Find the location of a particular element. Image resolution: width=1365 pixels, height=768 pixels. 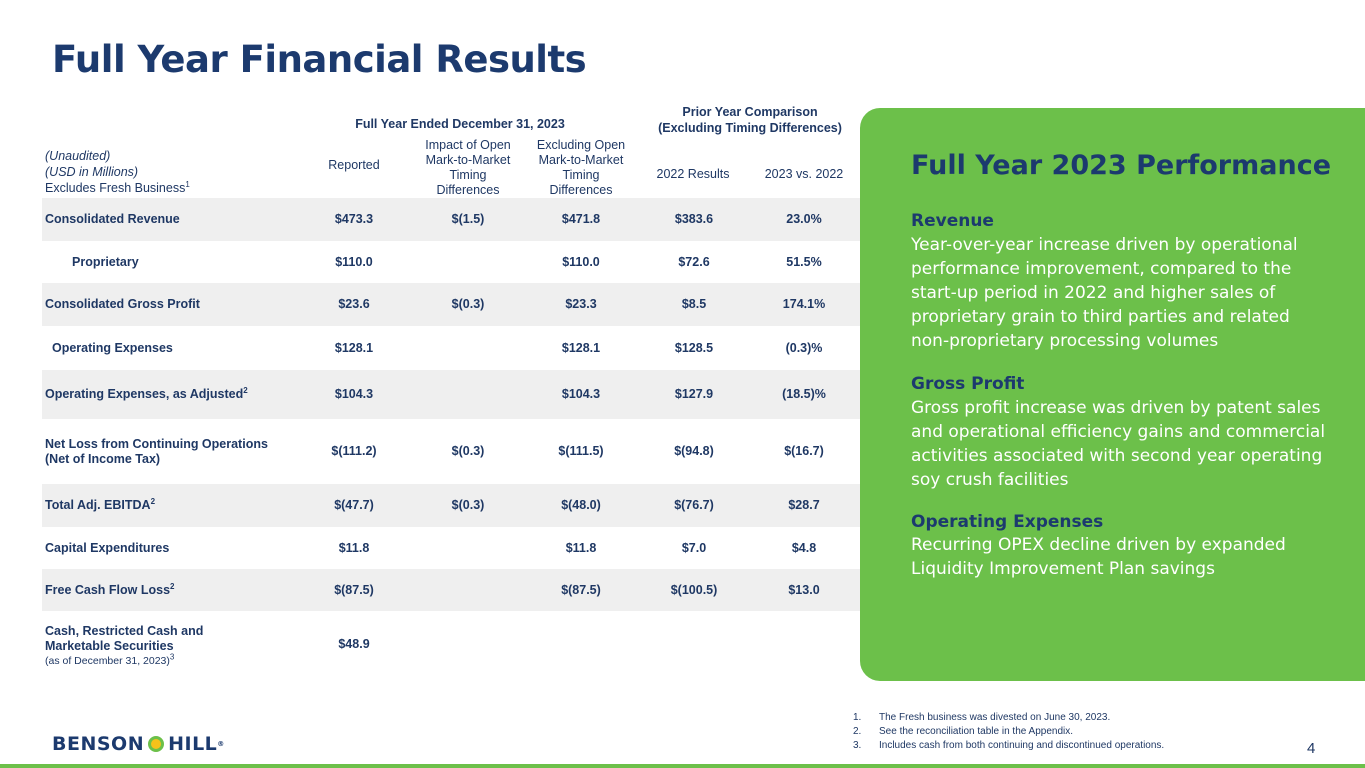

col-header-vs: 2023 vs. 2022 is located at coordinates (804, 174).